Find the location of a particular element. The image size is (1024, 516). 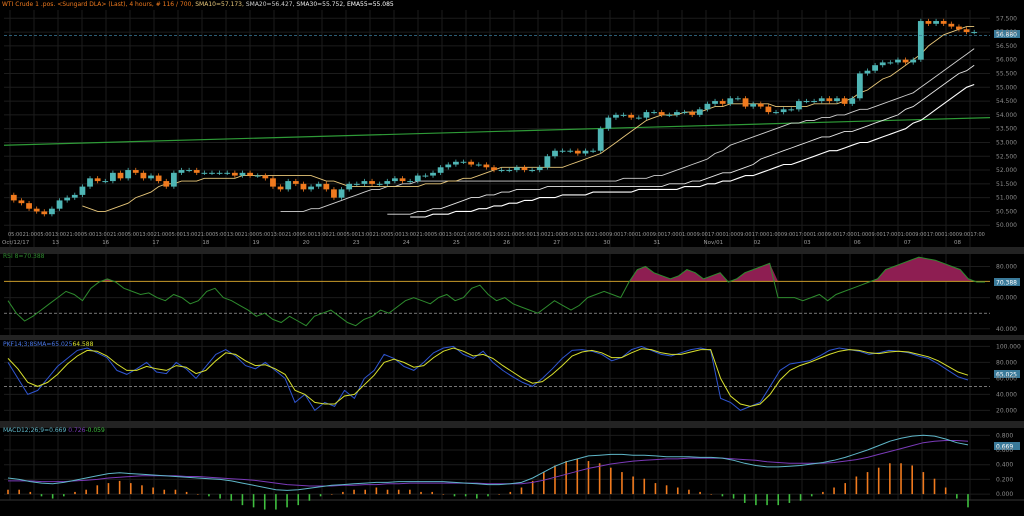

pk-tick-label: 60.000 is located at coordinates (1006, 378).